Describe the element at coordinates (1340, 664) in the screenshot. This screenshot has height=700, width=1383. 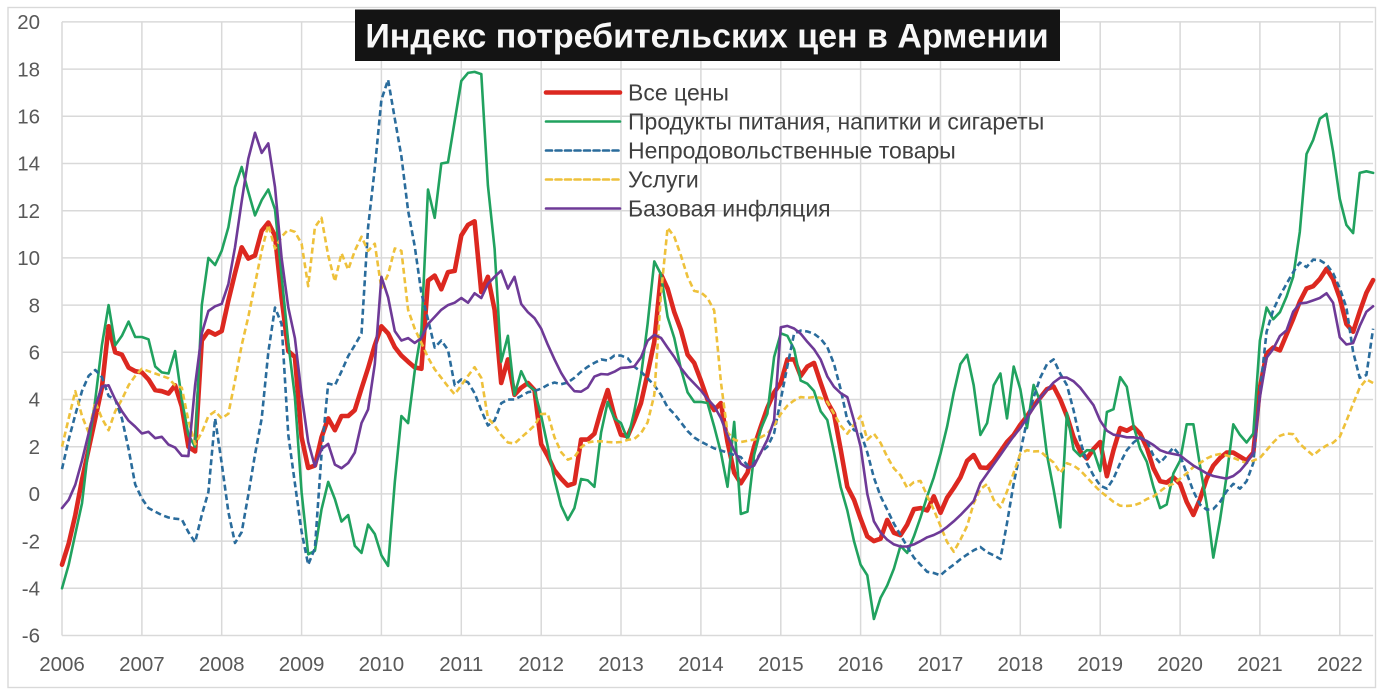
I see `svg-text: 2022` at that location.